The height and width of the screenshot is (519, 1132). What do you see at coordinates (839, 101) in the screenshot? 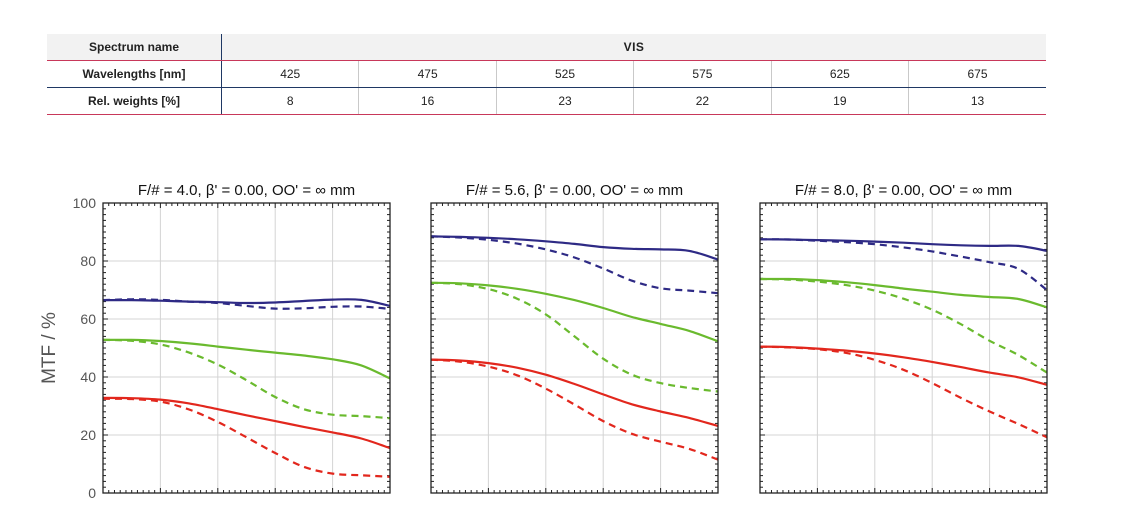
I see `weight-cell: 19` at bounding box center [839, 101].